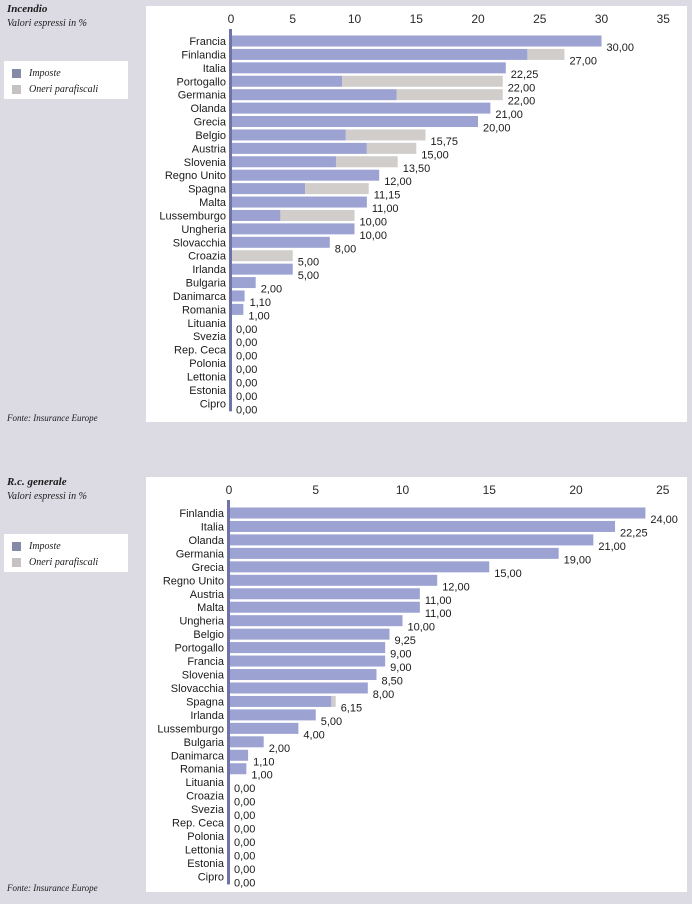  Describe the element at coordinates (37, 482) in the screenshot. I see `panel-title-rc-generale: R.c. generale` at that location.